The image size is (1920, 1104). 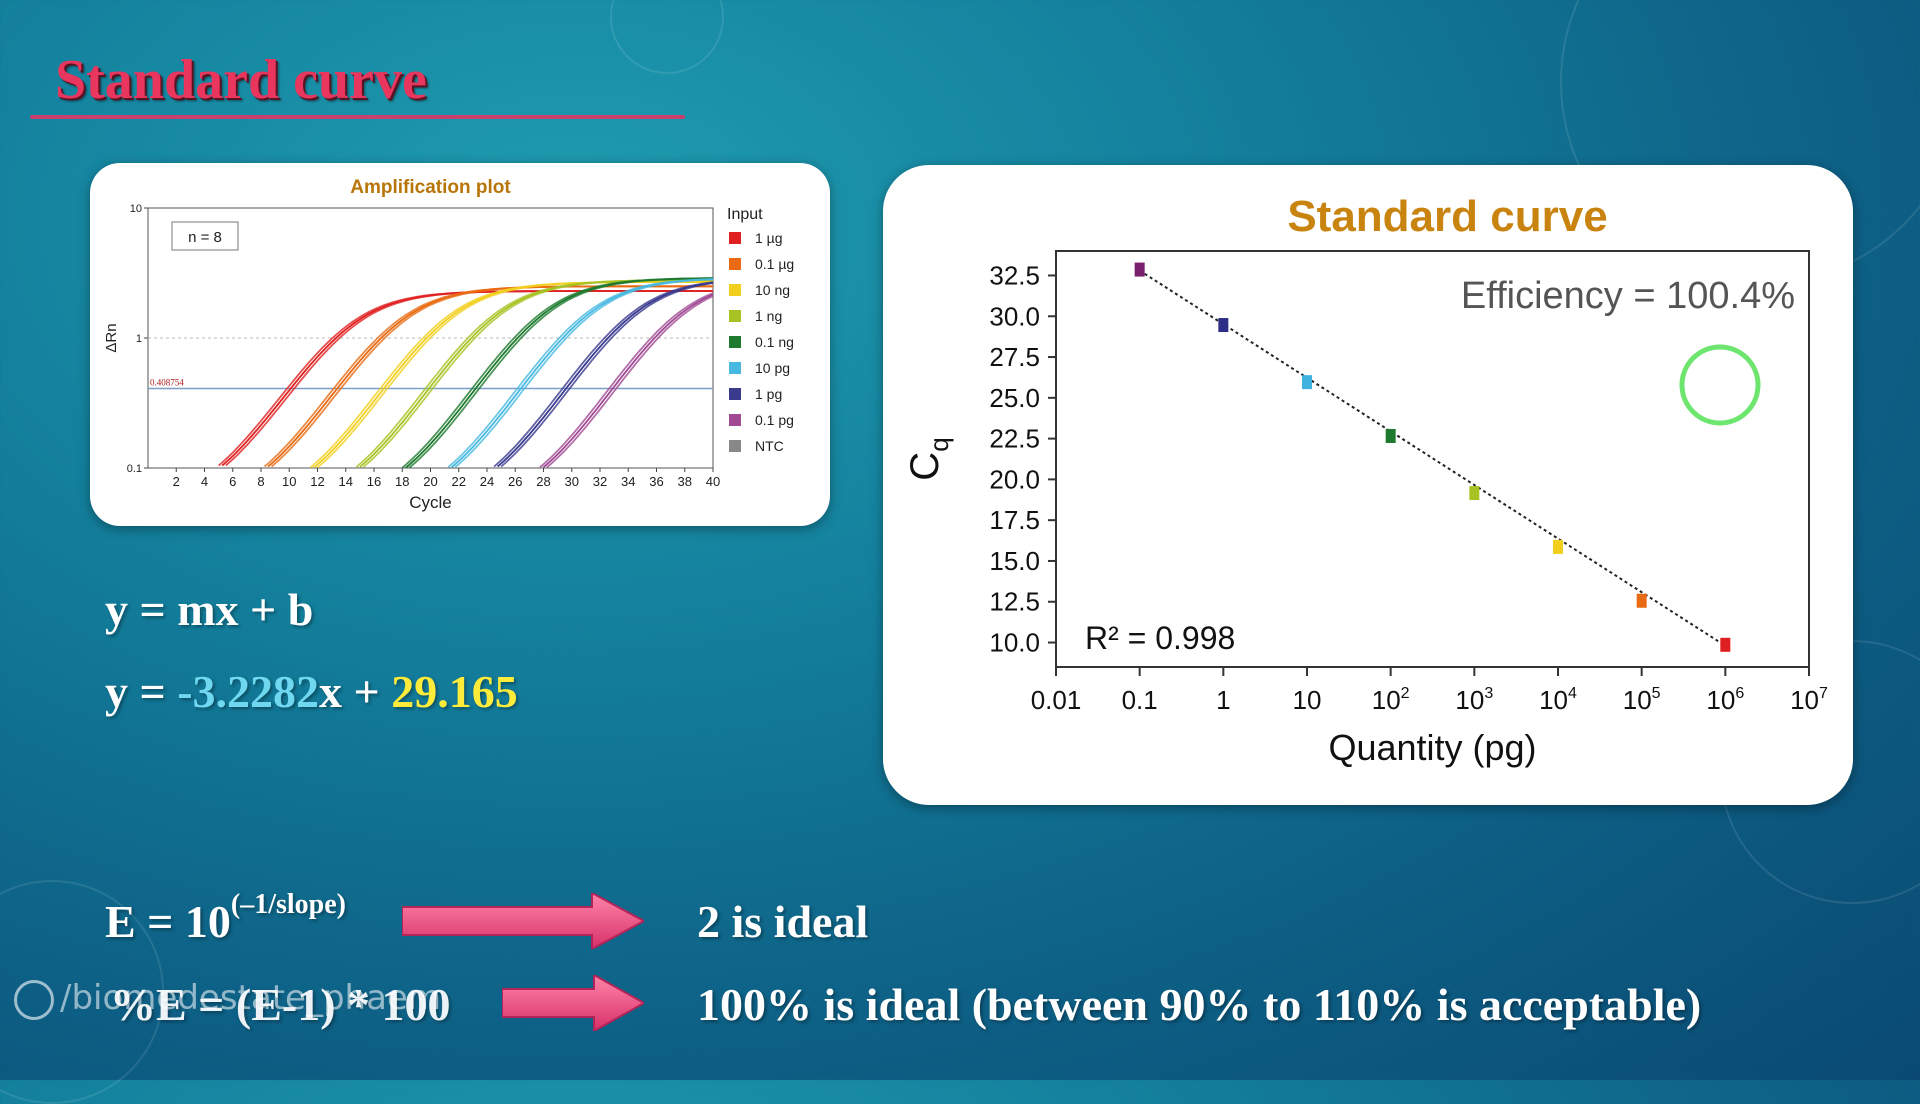 What do you see at coordinates (1014, 479) in the screenshot?
I see `y-tick-label: 20.0` at bounding box center [1014, 479].